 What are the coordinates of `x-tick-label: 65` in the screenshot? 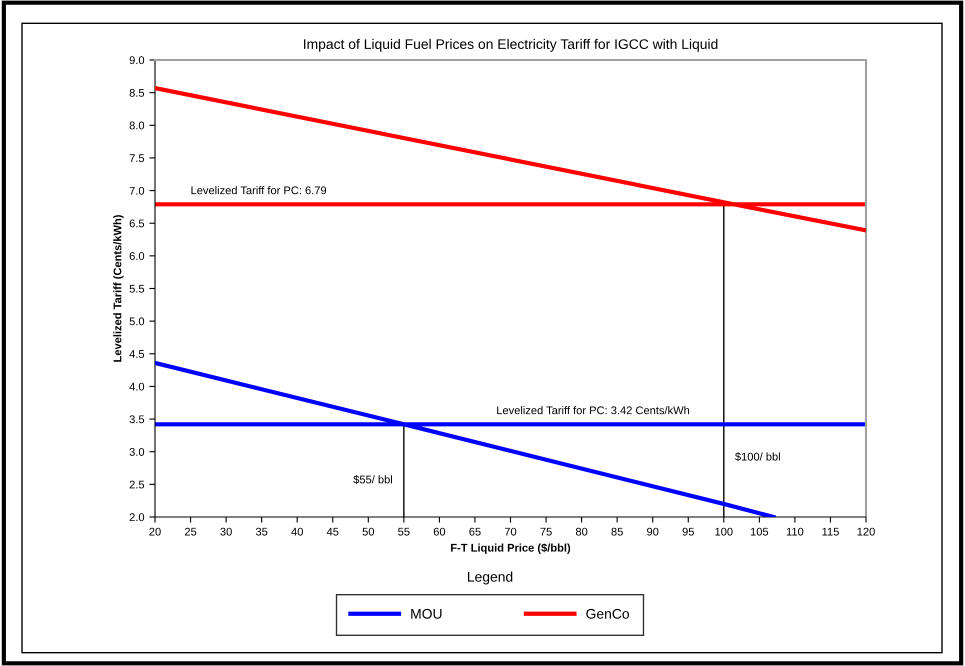 It's located at (475, 532).